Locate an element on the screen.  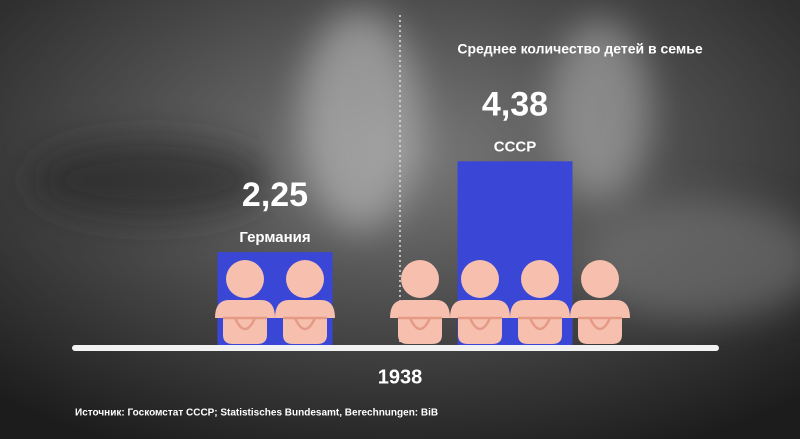
value-label: 4,38 is located at coordinates (515, 104).